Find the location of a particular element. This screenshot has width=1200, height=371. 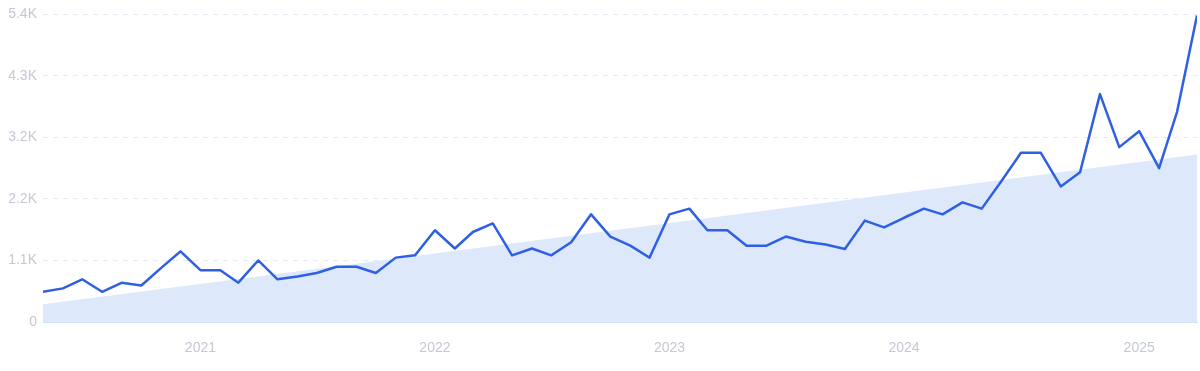

x-tick-label: 2025 is located at coordinates (1139, 347).